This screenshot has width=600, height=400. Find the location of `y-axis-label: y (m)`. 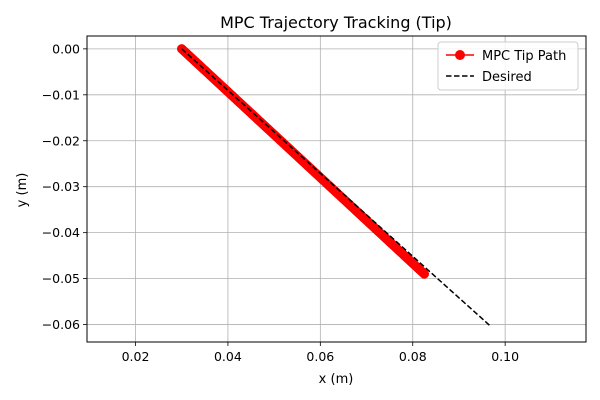

y-axis-label: y (m) is located at coordinates (22, 190).